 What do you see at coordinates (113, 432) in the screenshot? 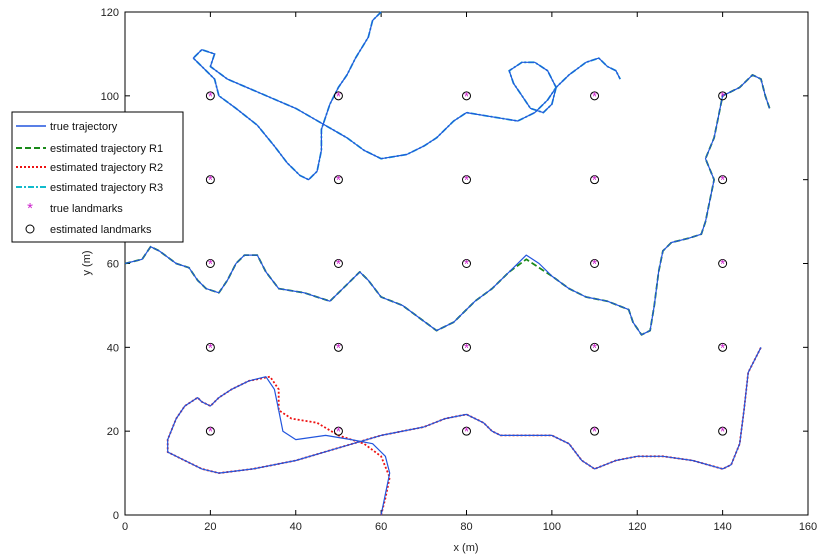
I see `y-tick-label: 20` at bounding box center [113, 432].